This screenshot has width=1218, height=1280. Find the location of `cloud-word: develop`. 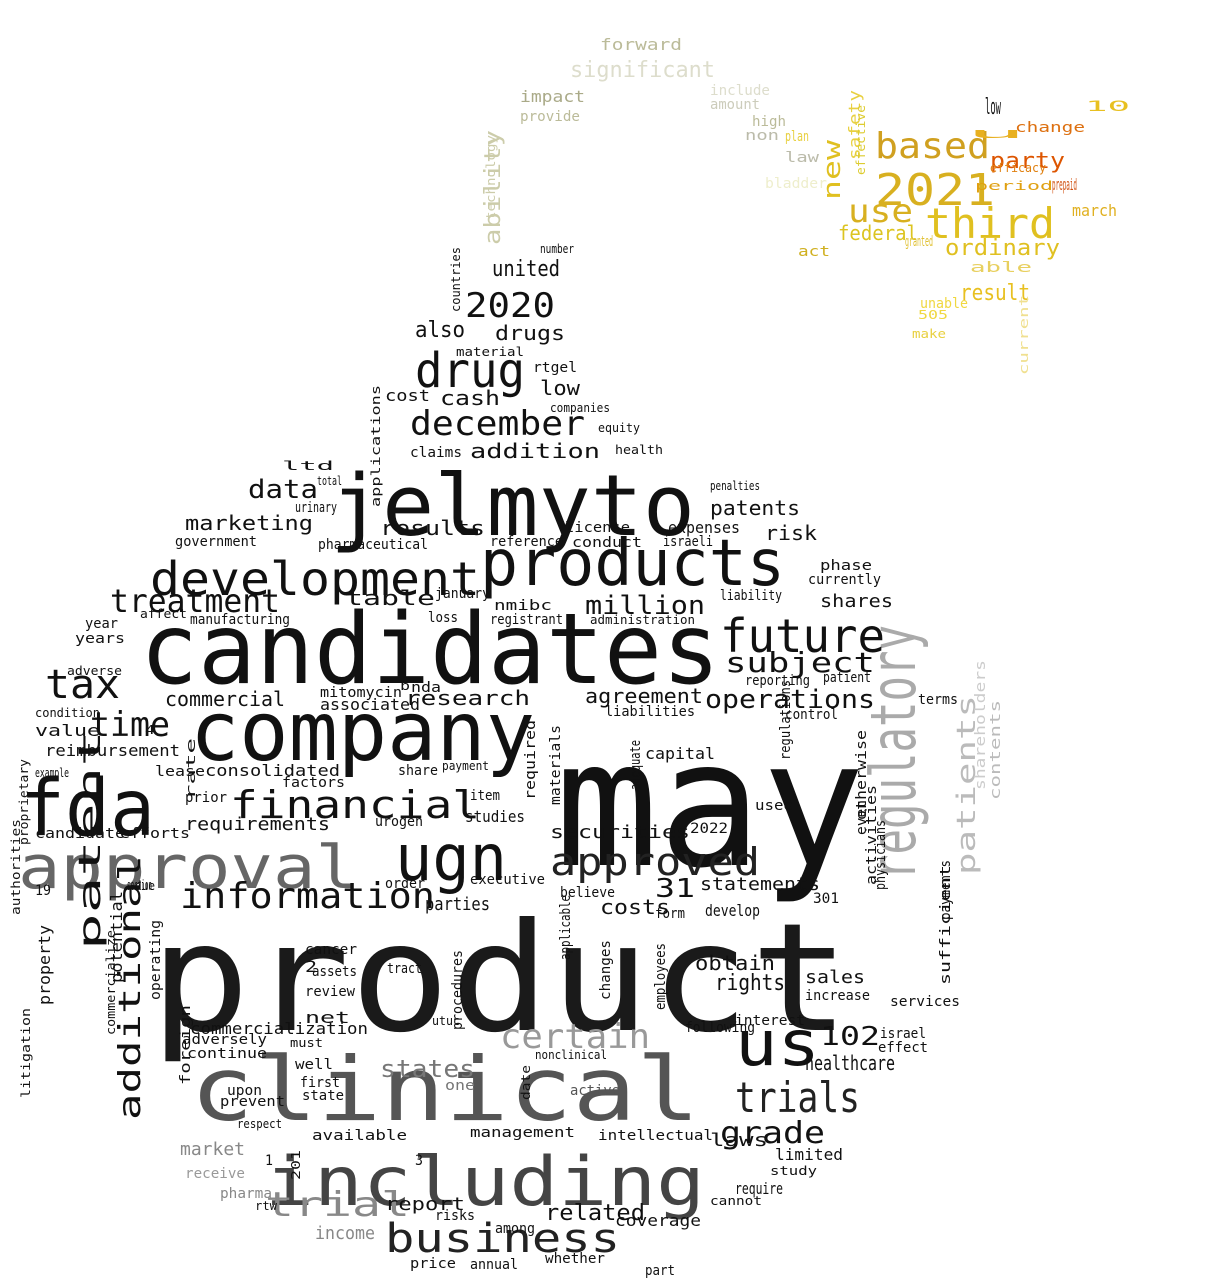

cloud-word: develop is located at coordinates (732, 910).